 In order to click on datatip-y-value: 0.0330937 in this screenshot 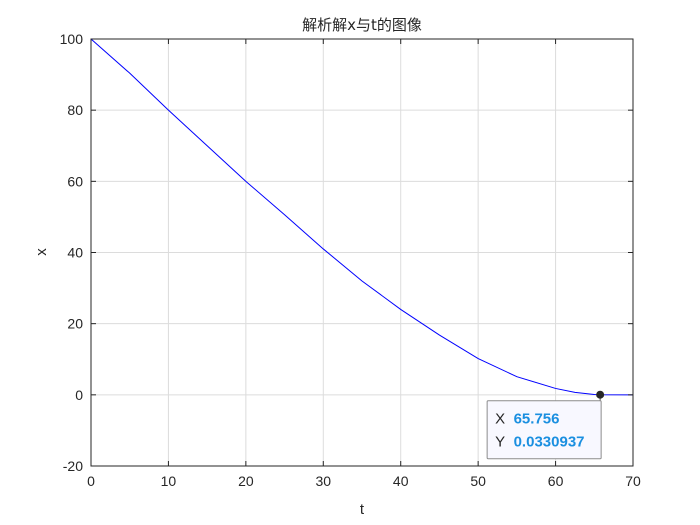, I will do `click(549, 442)`.